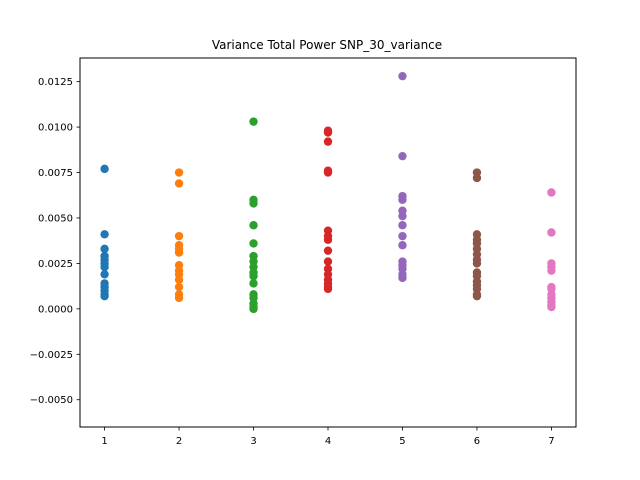 This screenshot has width=640, height=480. I want to click on y-tick-label: −0.0050, so click(51, 400).